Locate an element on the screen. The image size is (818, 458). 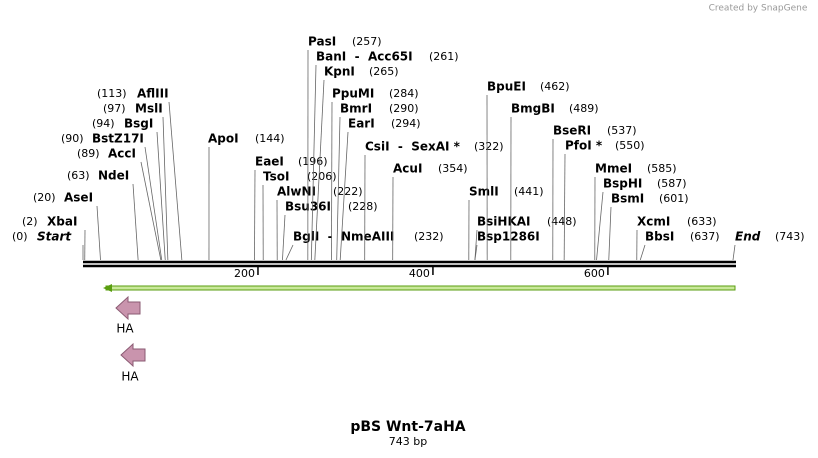
site-position: (448) is located at coordinates (562, 221).